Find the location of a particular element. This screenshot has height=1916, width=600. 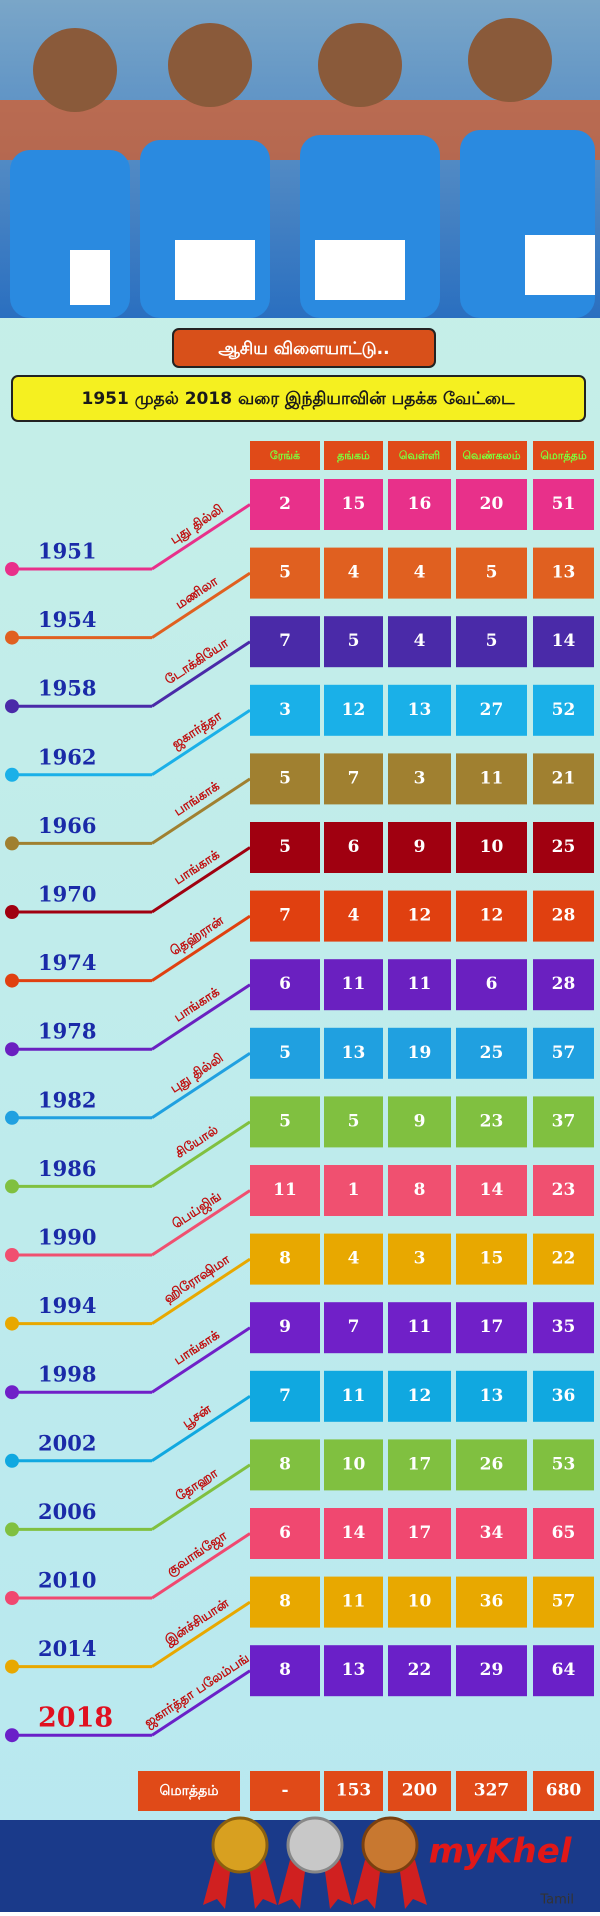

logo: myKhel is located at coordinates (501, 1852).